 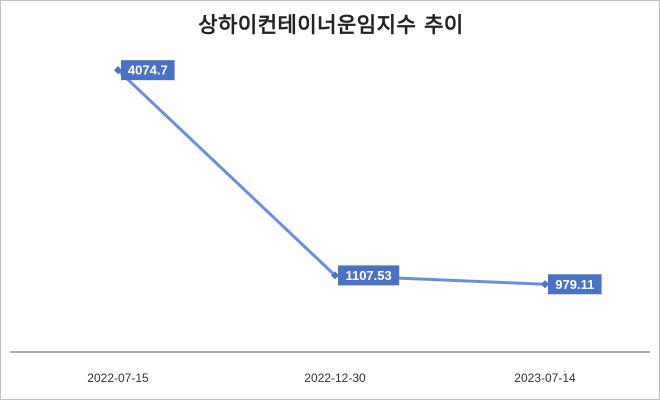 I want to click on tick-label-layer: 2022-07-15 2022-12-30 2023-07-14, so click(x=331, y=378).